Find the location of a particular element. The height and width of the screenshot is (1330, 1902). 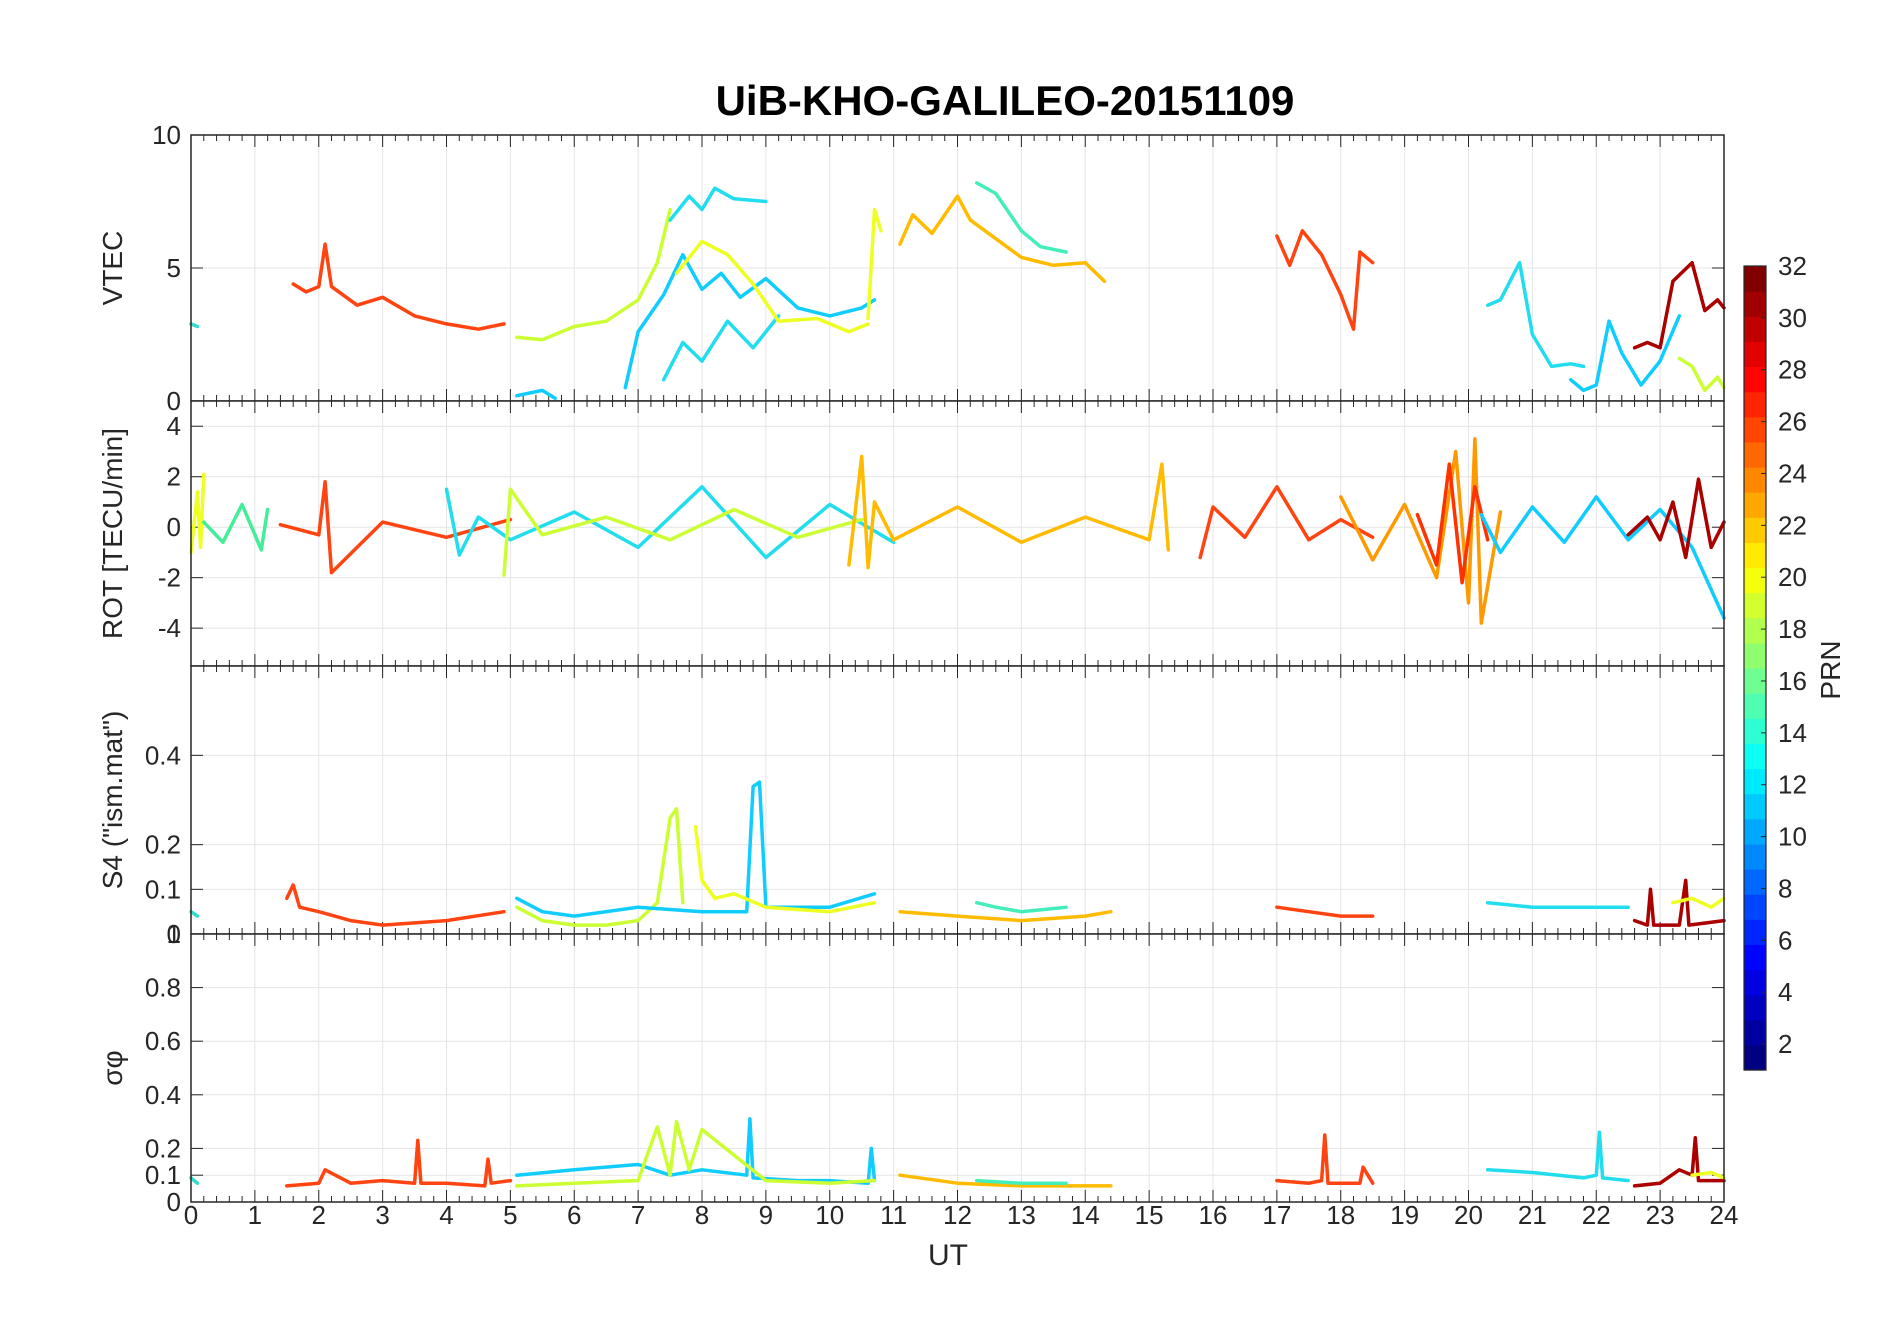

colorbar-label: PRN is located at coordinates (1830, 669).